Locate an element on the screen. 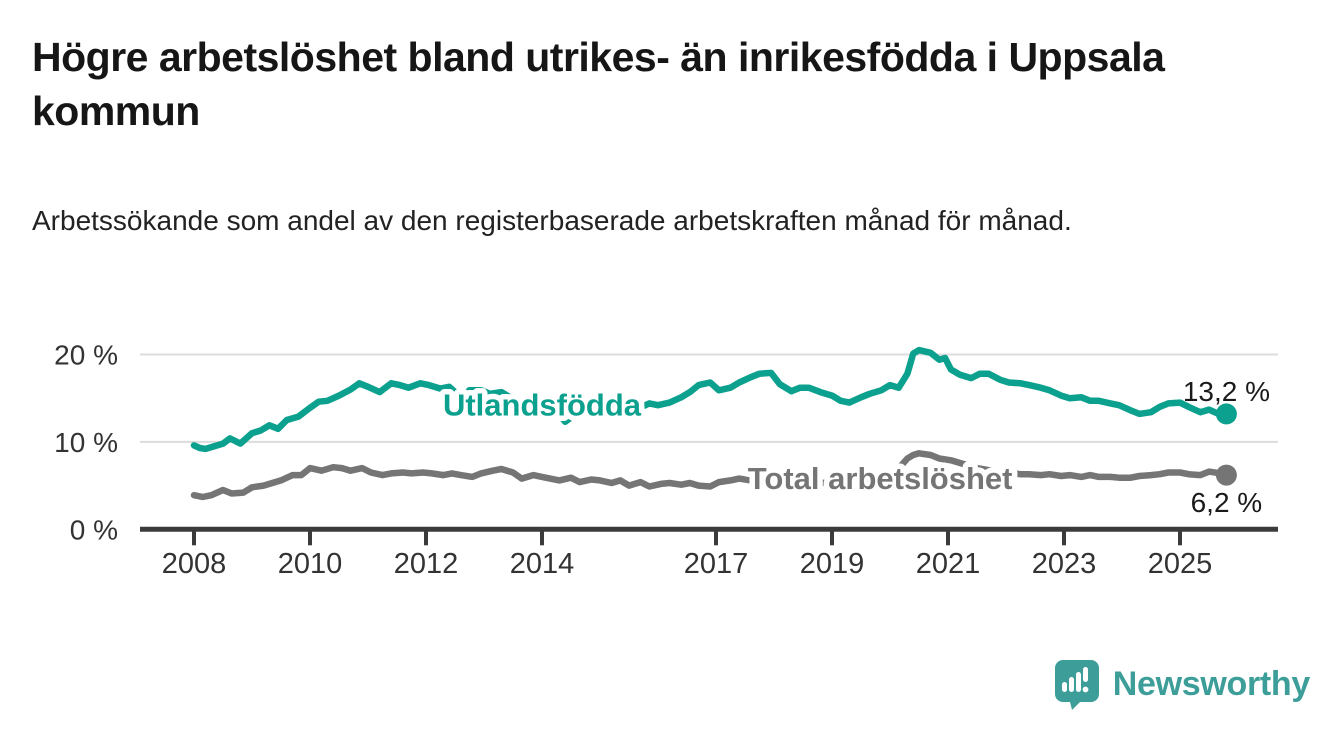 The height and width of the screenshot is (734, 1340). newsworthy-logo: Newsworthy is located at coordinates (1181, 684).